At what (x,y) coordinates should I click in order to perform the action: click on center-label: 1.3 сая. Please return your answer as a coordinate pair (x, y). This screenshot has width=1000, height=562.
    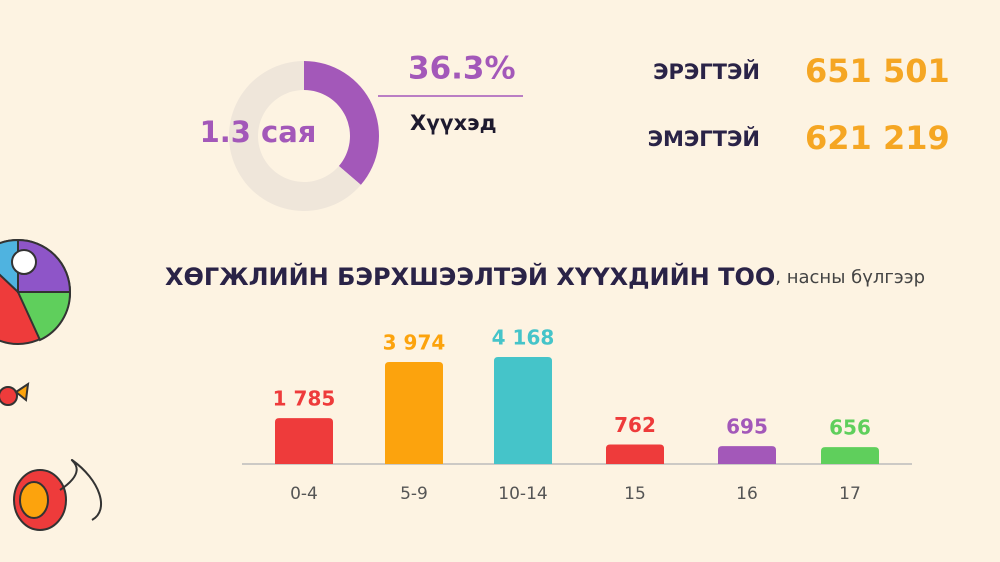
    Looking at the image, I should click on (258, 132).